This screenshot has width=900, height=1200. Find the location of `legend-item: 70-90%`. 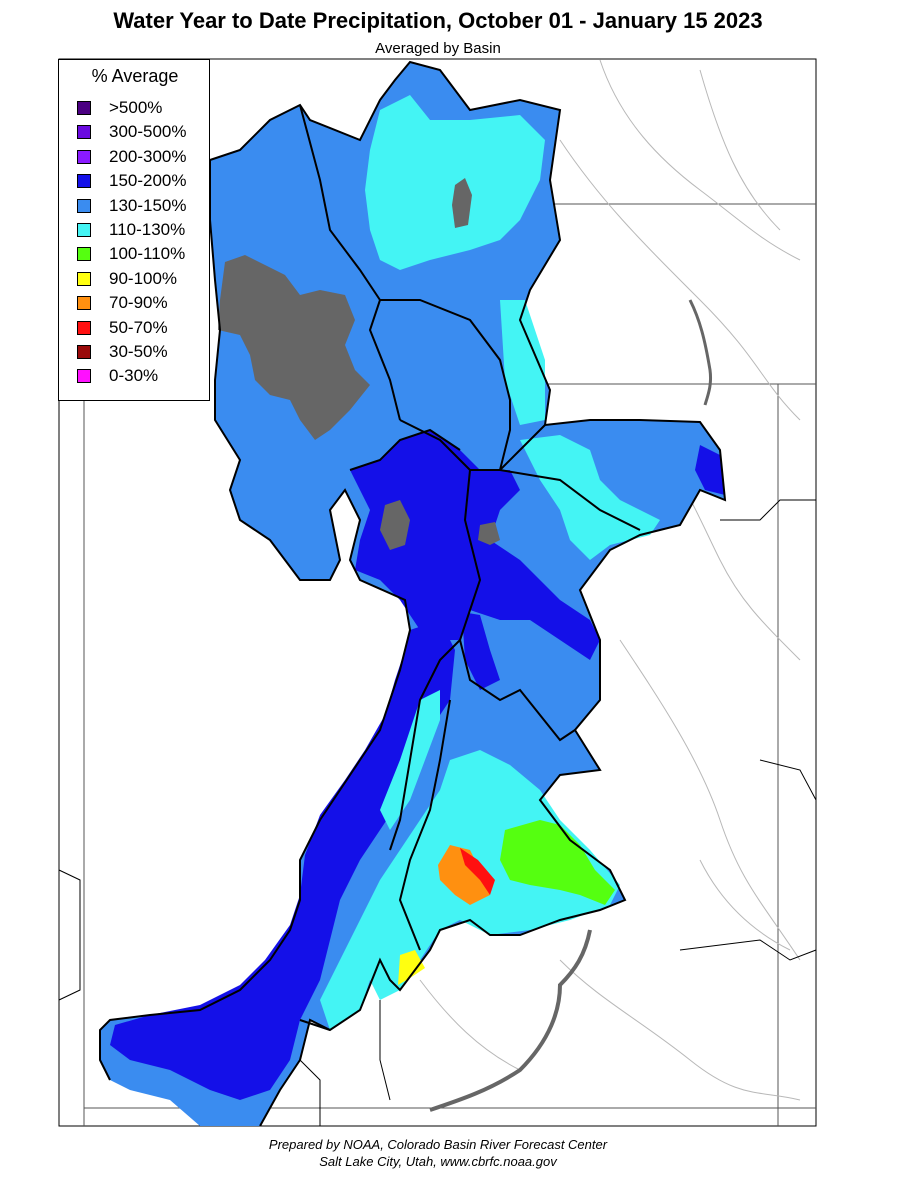

legend-item: 70-90% is located at coordinates (122, 303).